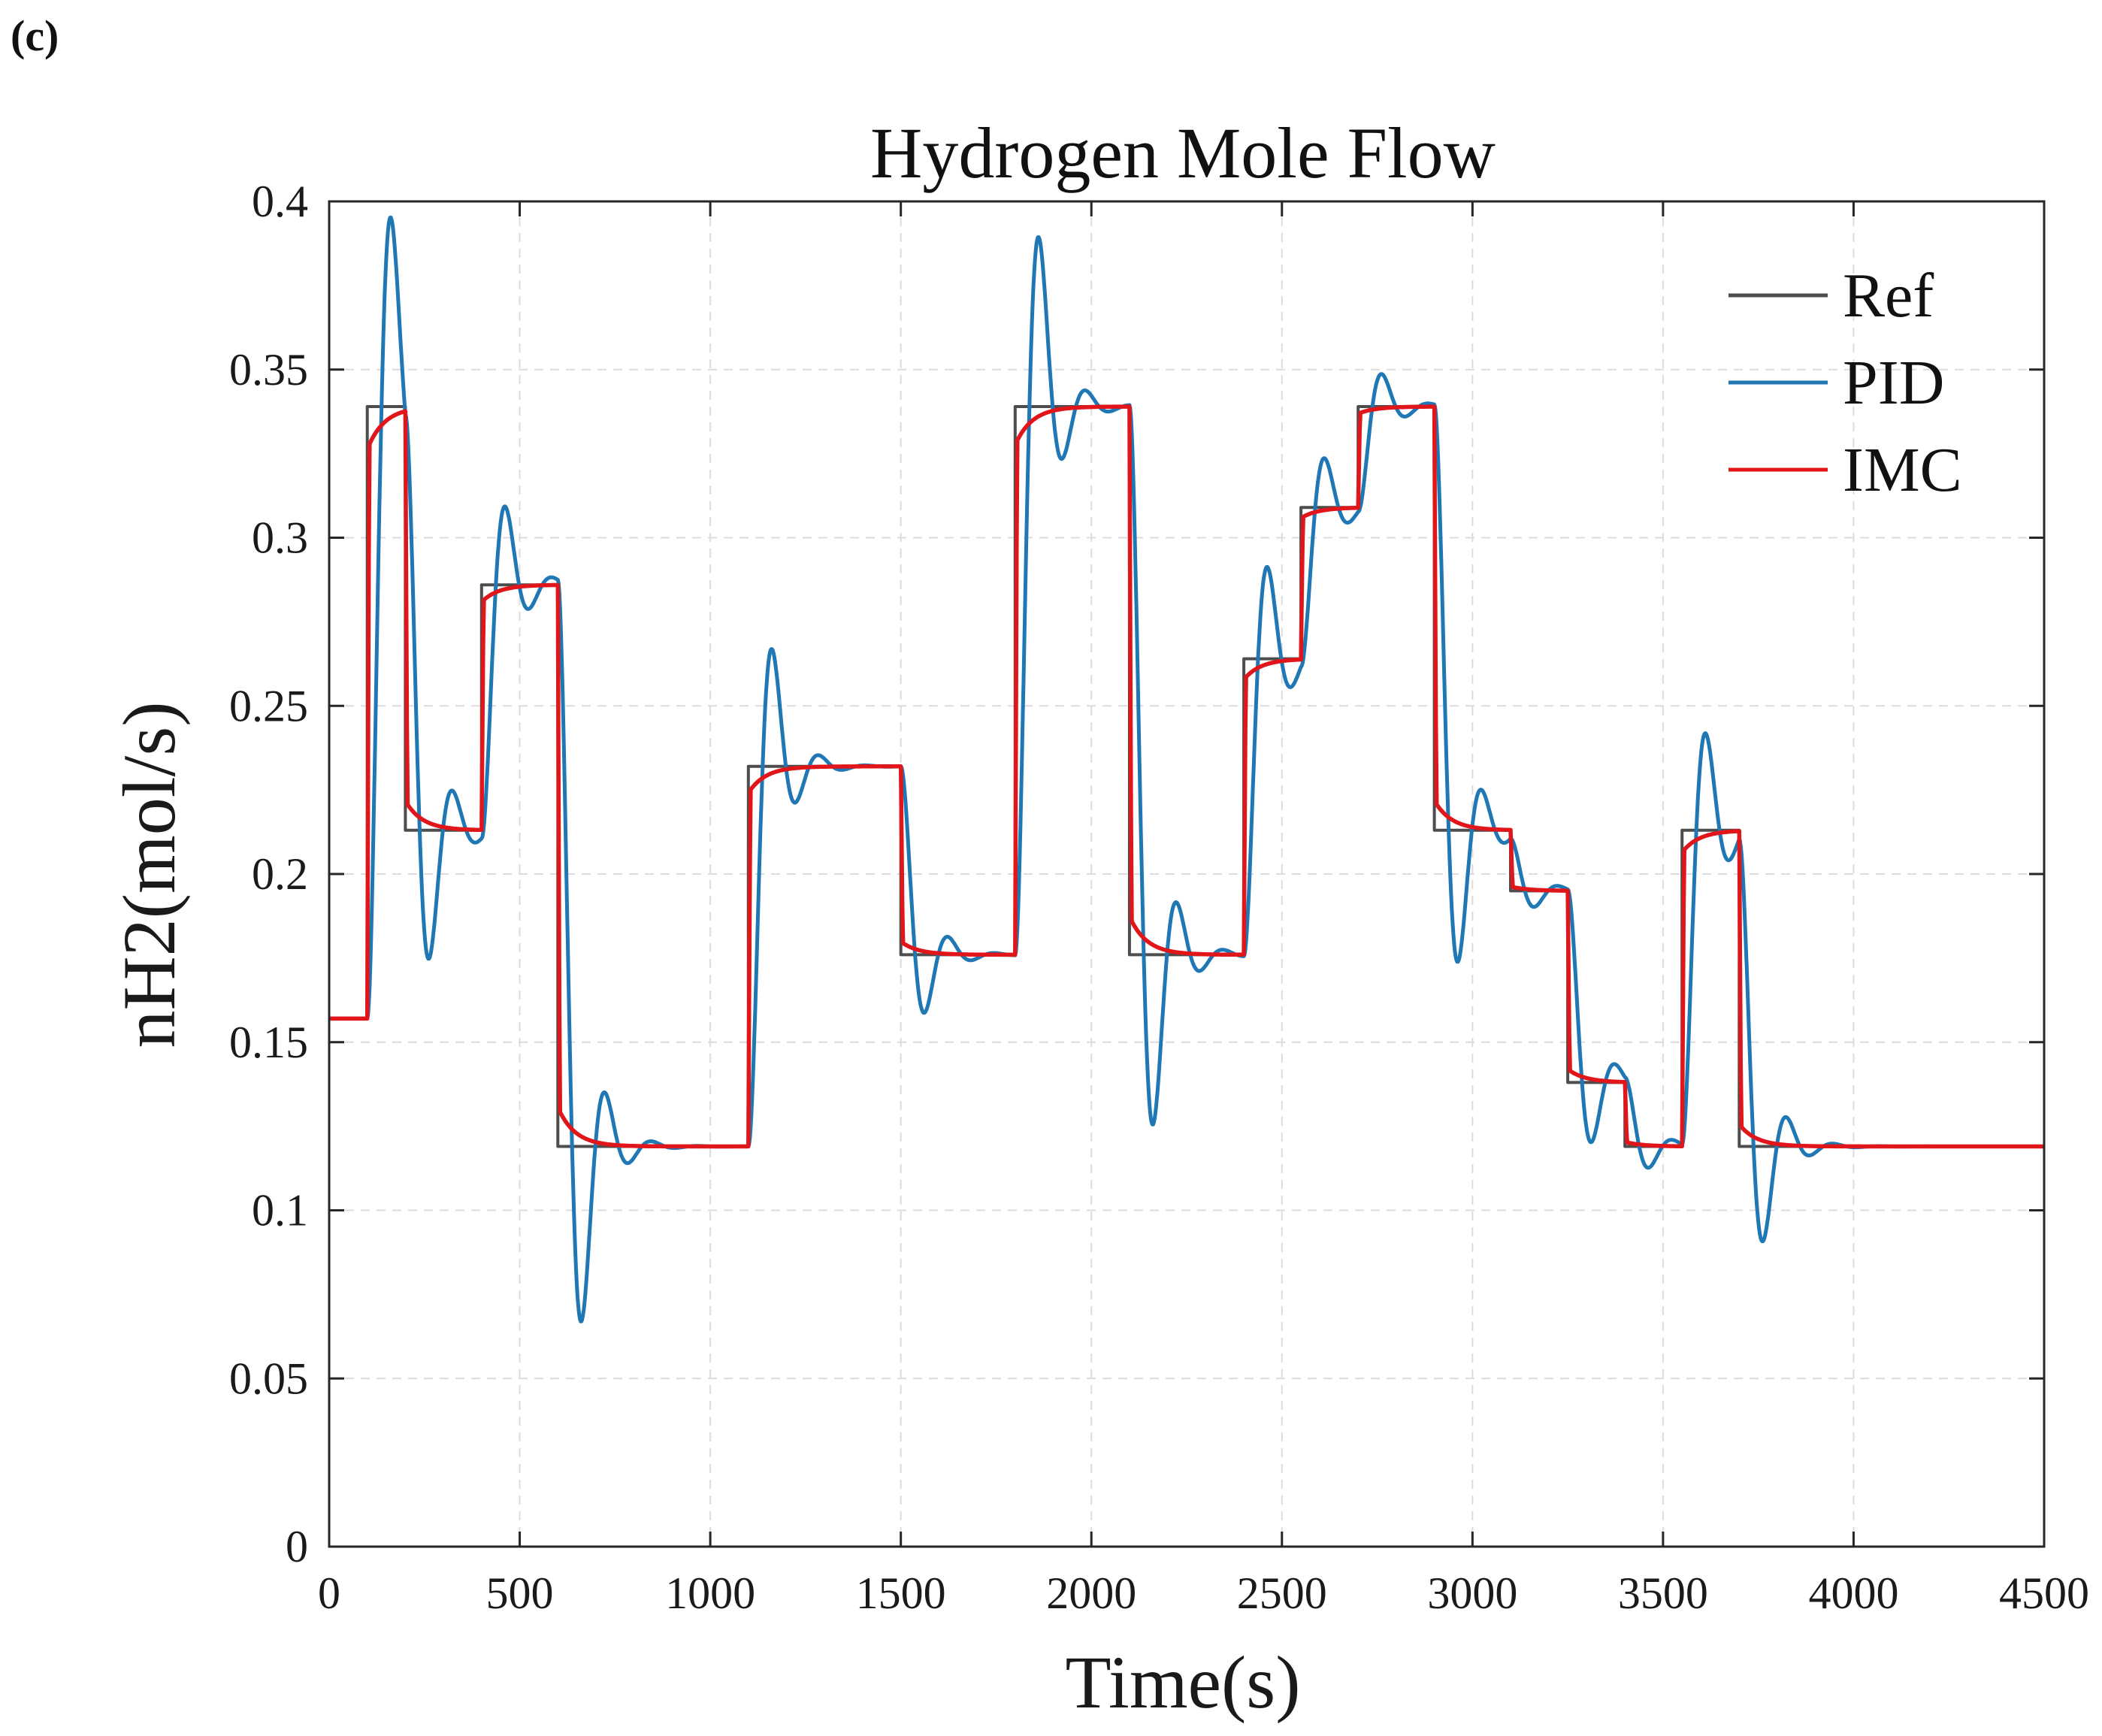 The image size is (2102, 1736). What do you see at coordinates (280, 874) in the screenshot?
I see `y-tick-label: 0.2` at bounding box center [280, 874].